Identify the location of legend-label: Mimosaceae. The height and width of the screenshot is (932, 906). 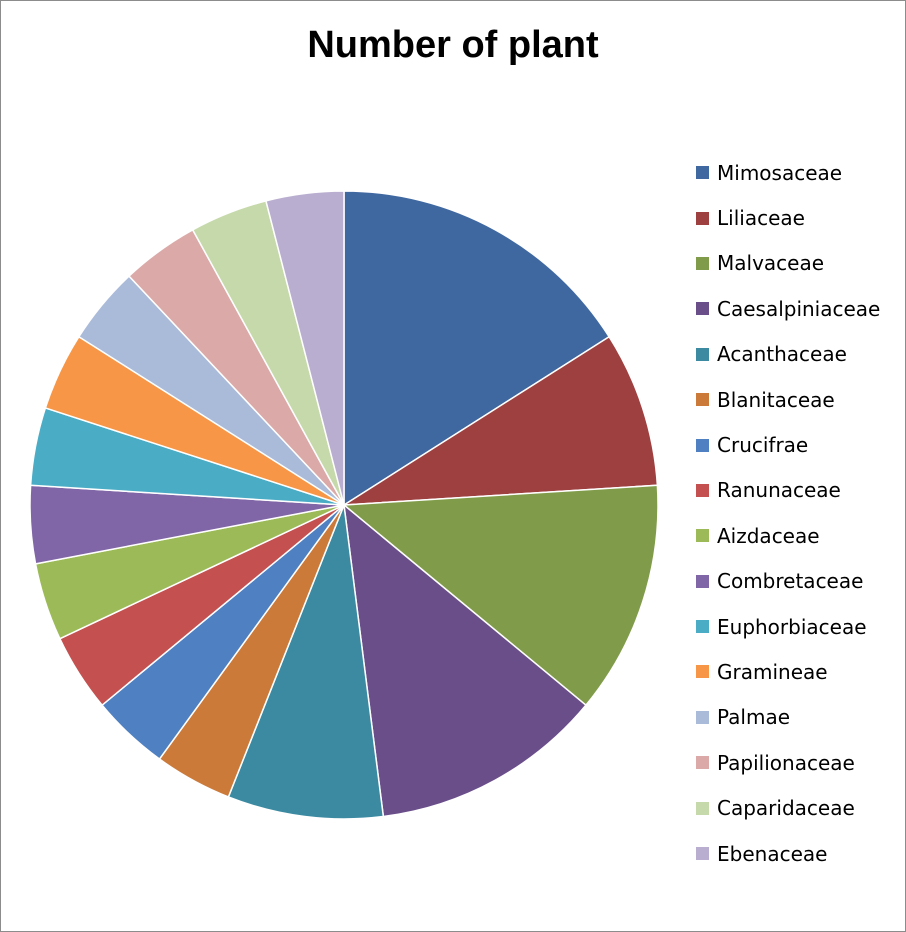
(780, 172).